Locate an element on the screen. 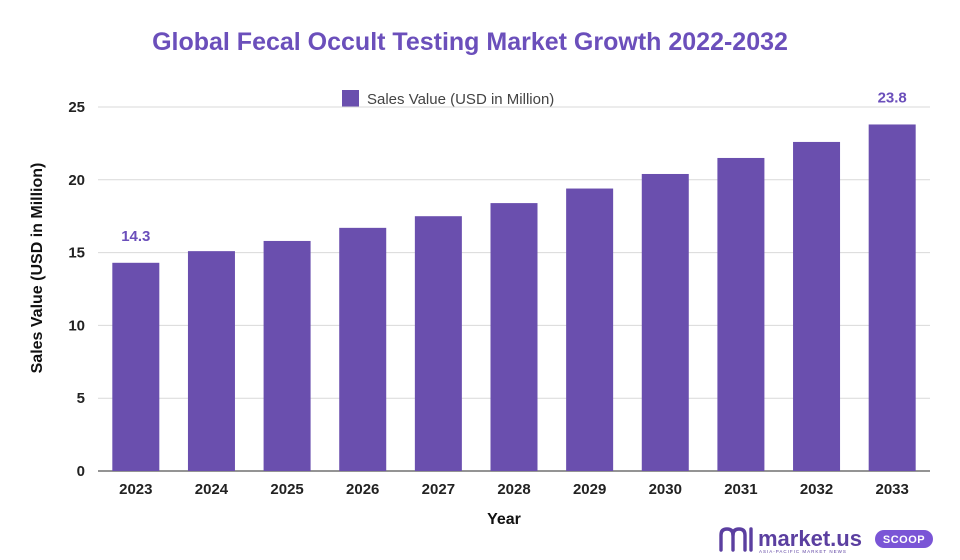 Image resolution: width=960 pixels, height=560 pixels. legend-label: Sales Value (USD in Million) is located at coordinates (460, 99).